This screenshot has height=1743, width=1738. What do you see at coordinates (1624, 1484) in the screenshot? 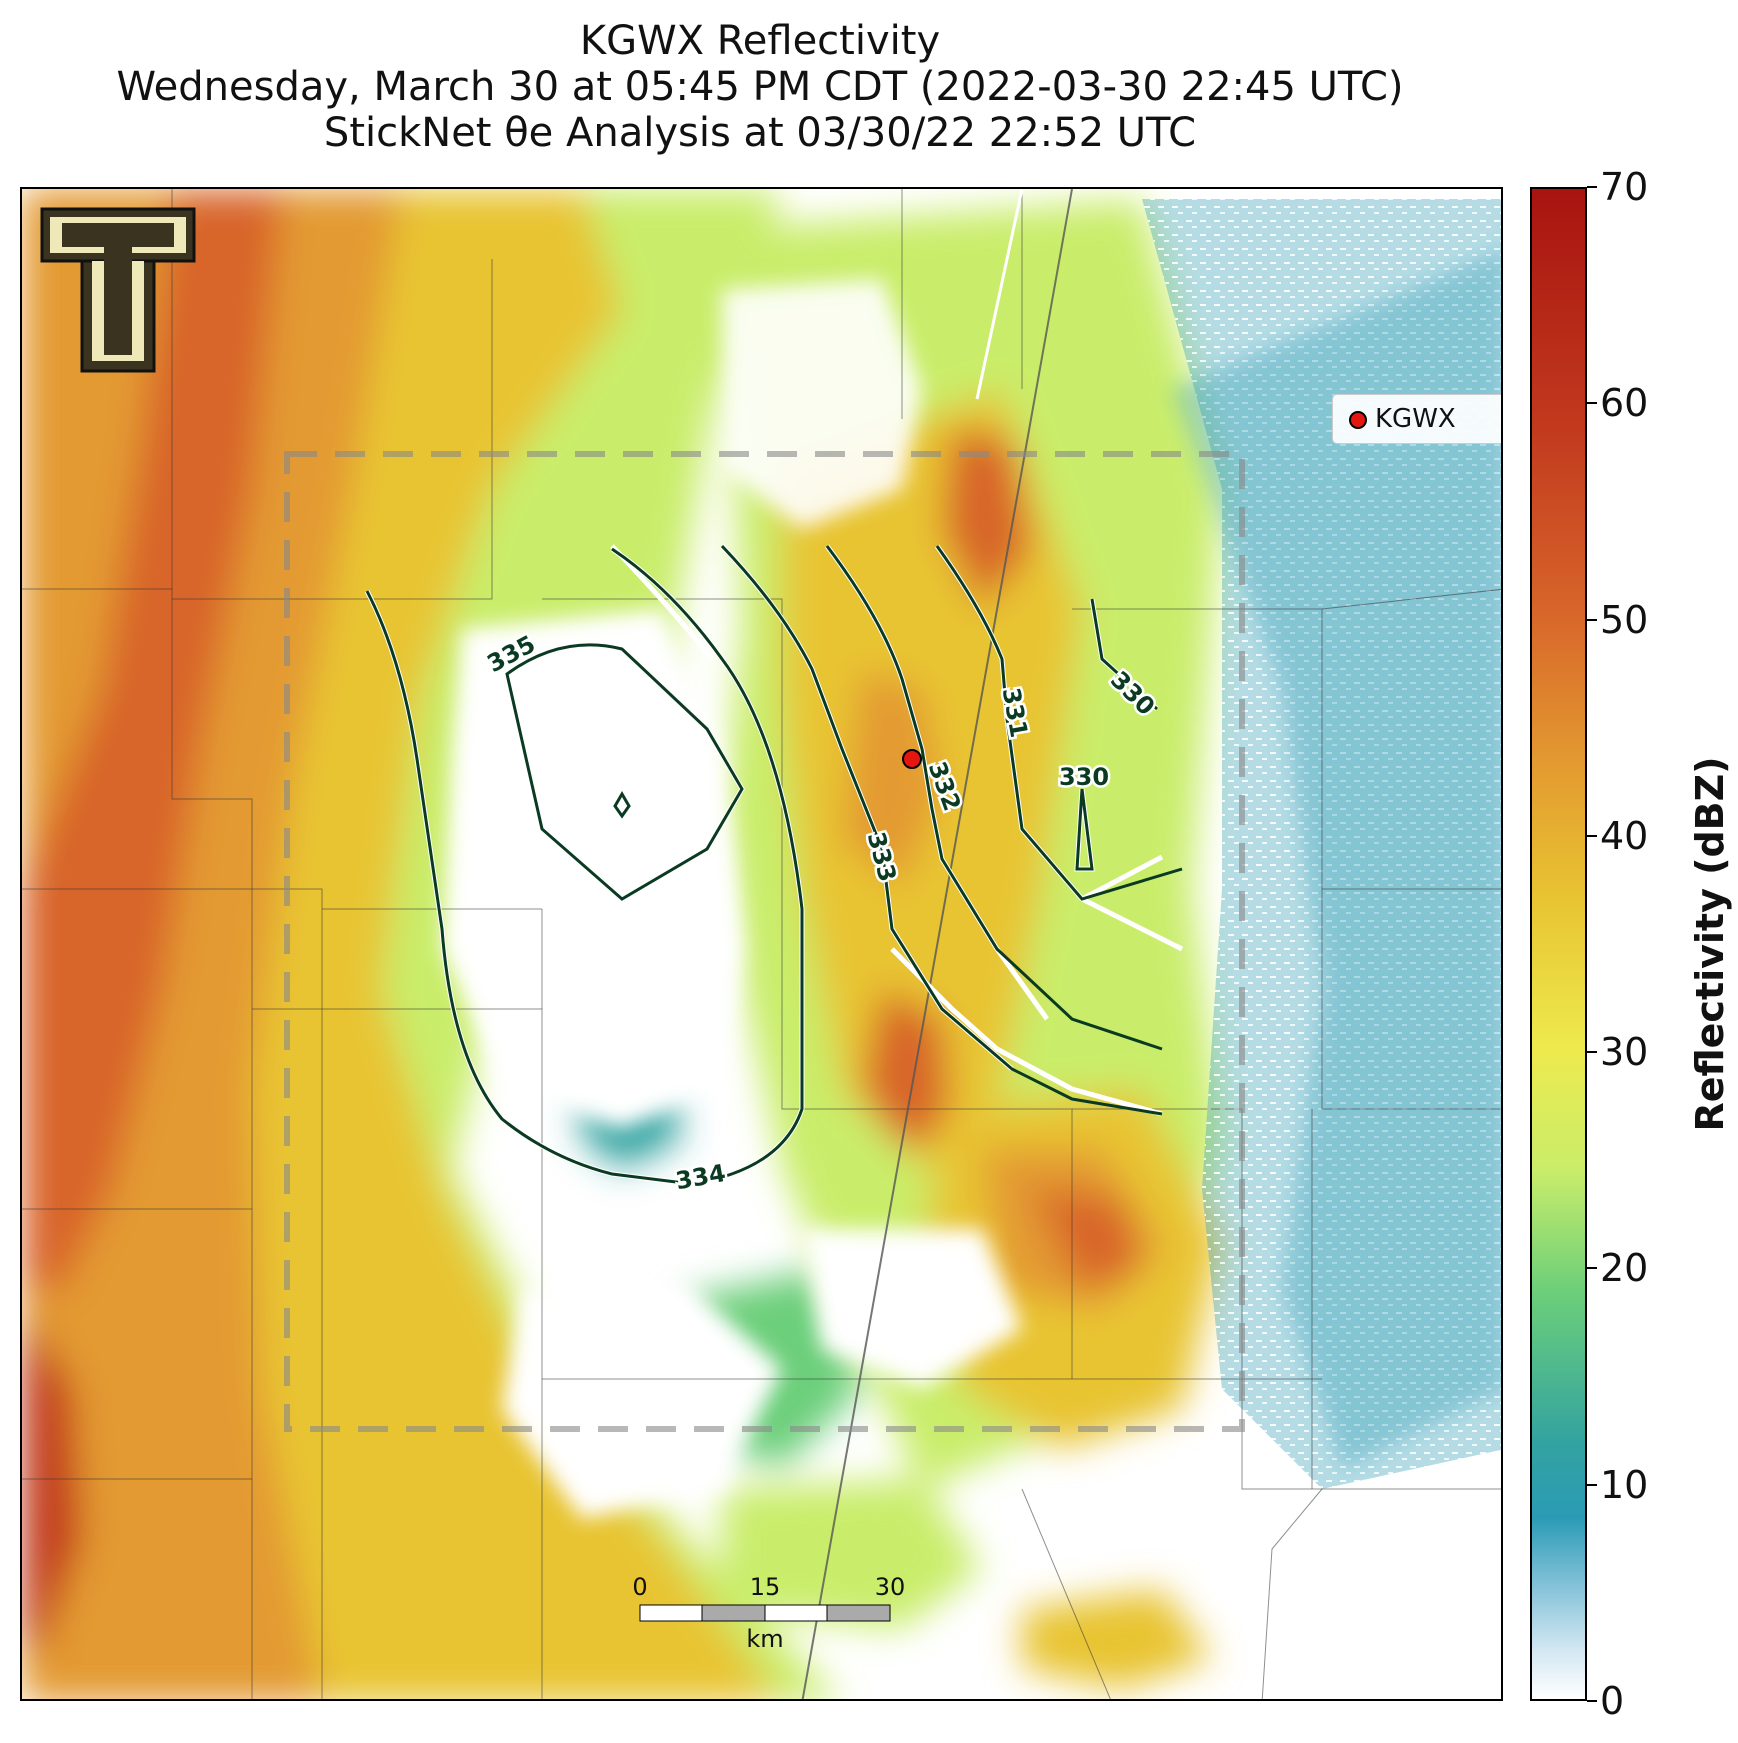
I see `colorbar-tick-label-10: 10` at bounding box center [1624, 1484].